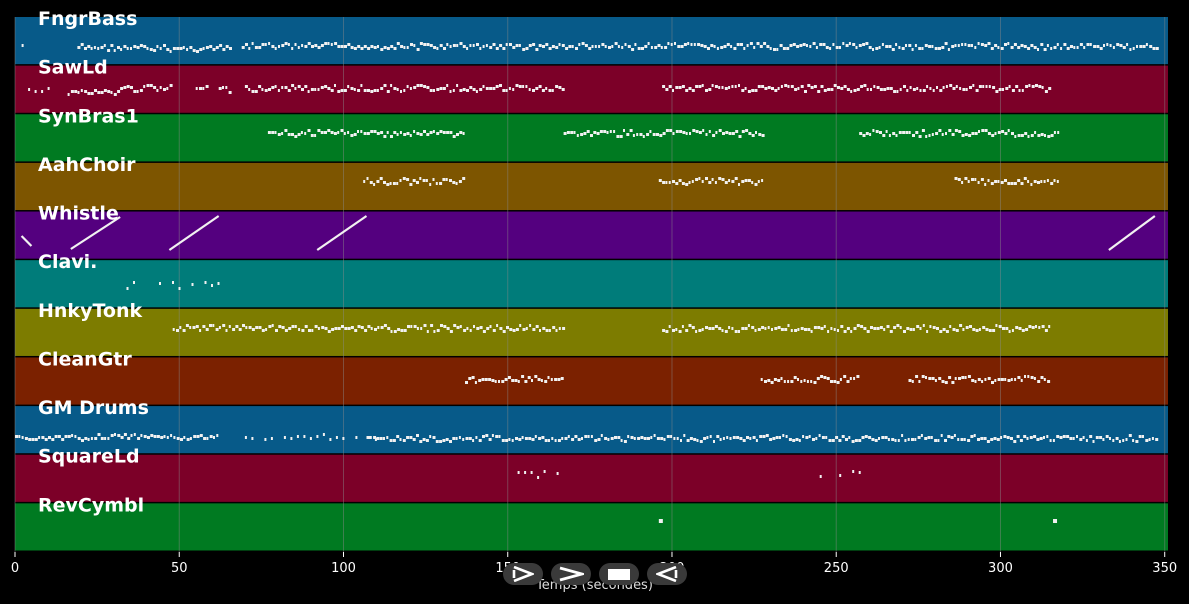  What do you see at coordinates (571, 574) in the screenshot?
I see `play-button` at bounding box center [571, 574].